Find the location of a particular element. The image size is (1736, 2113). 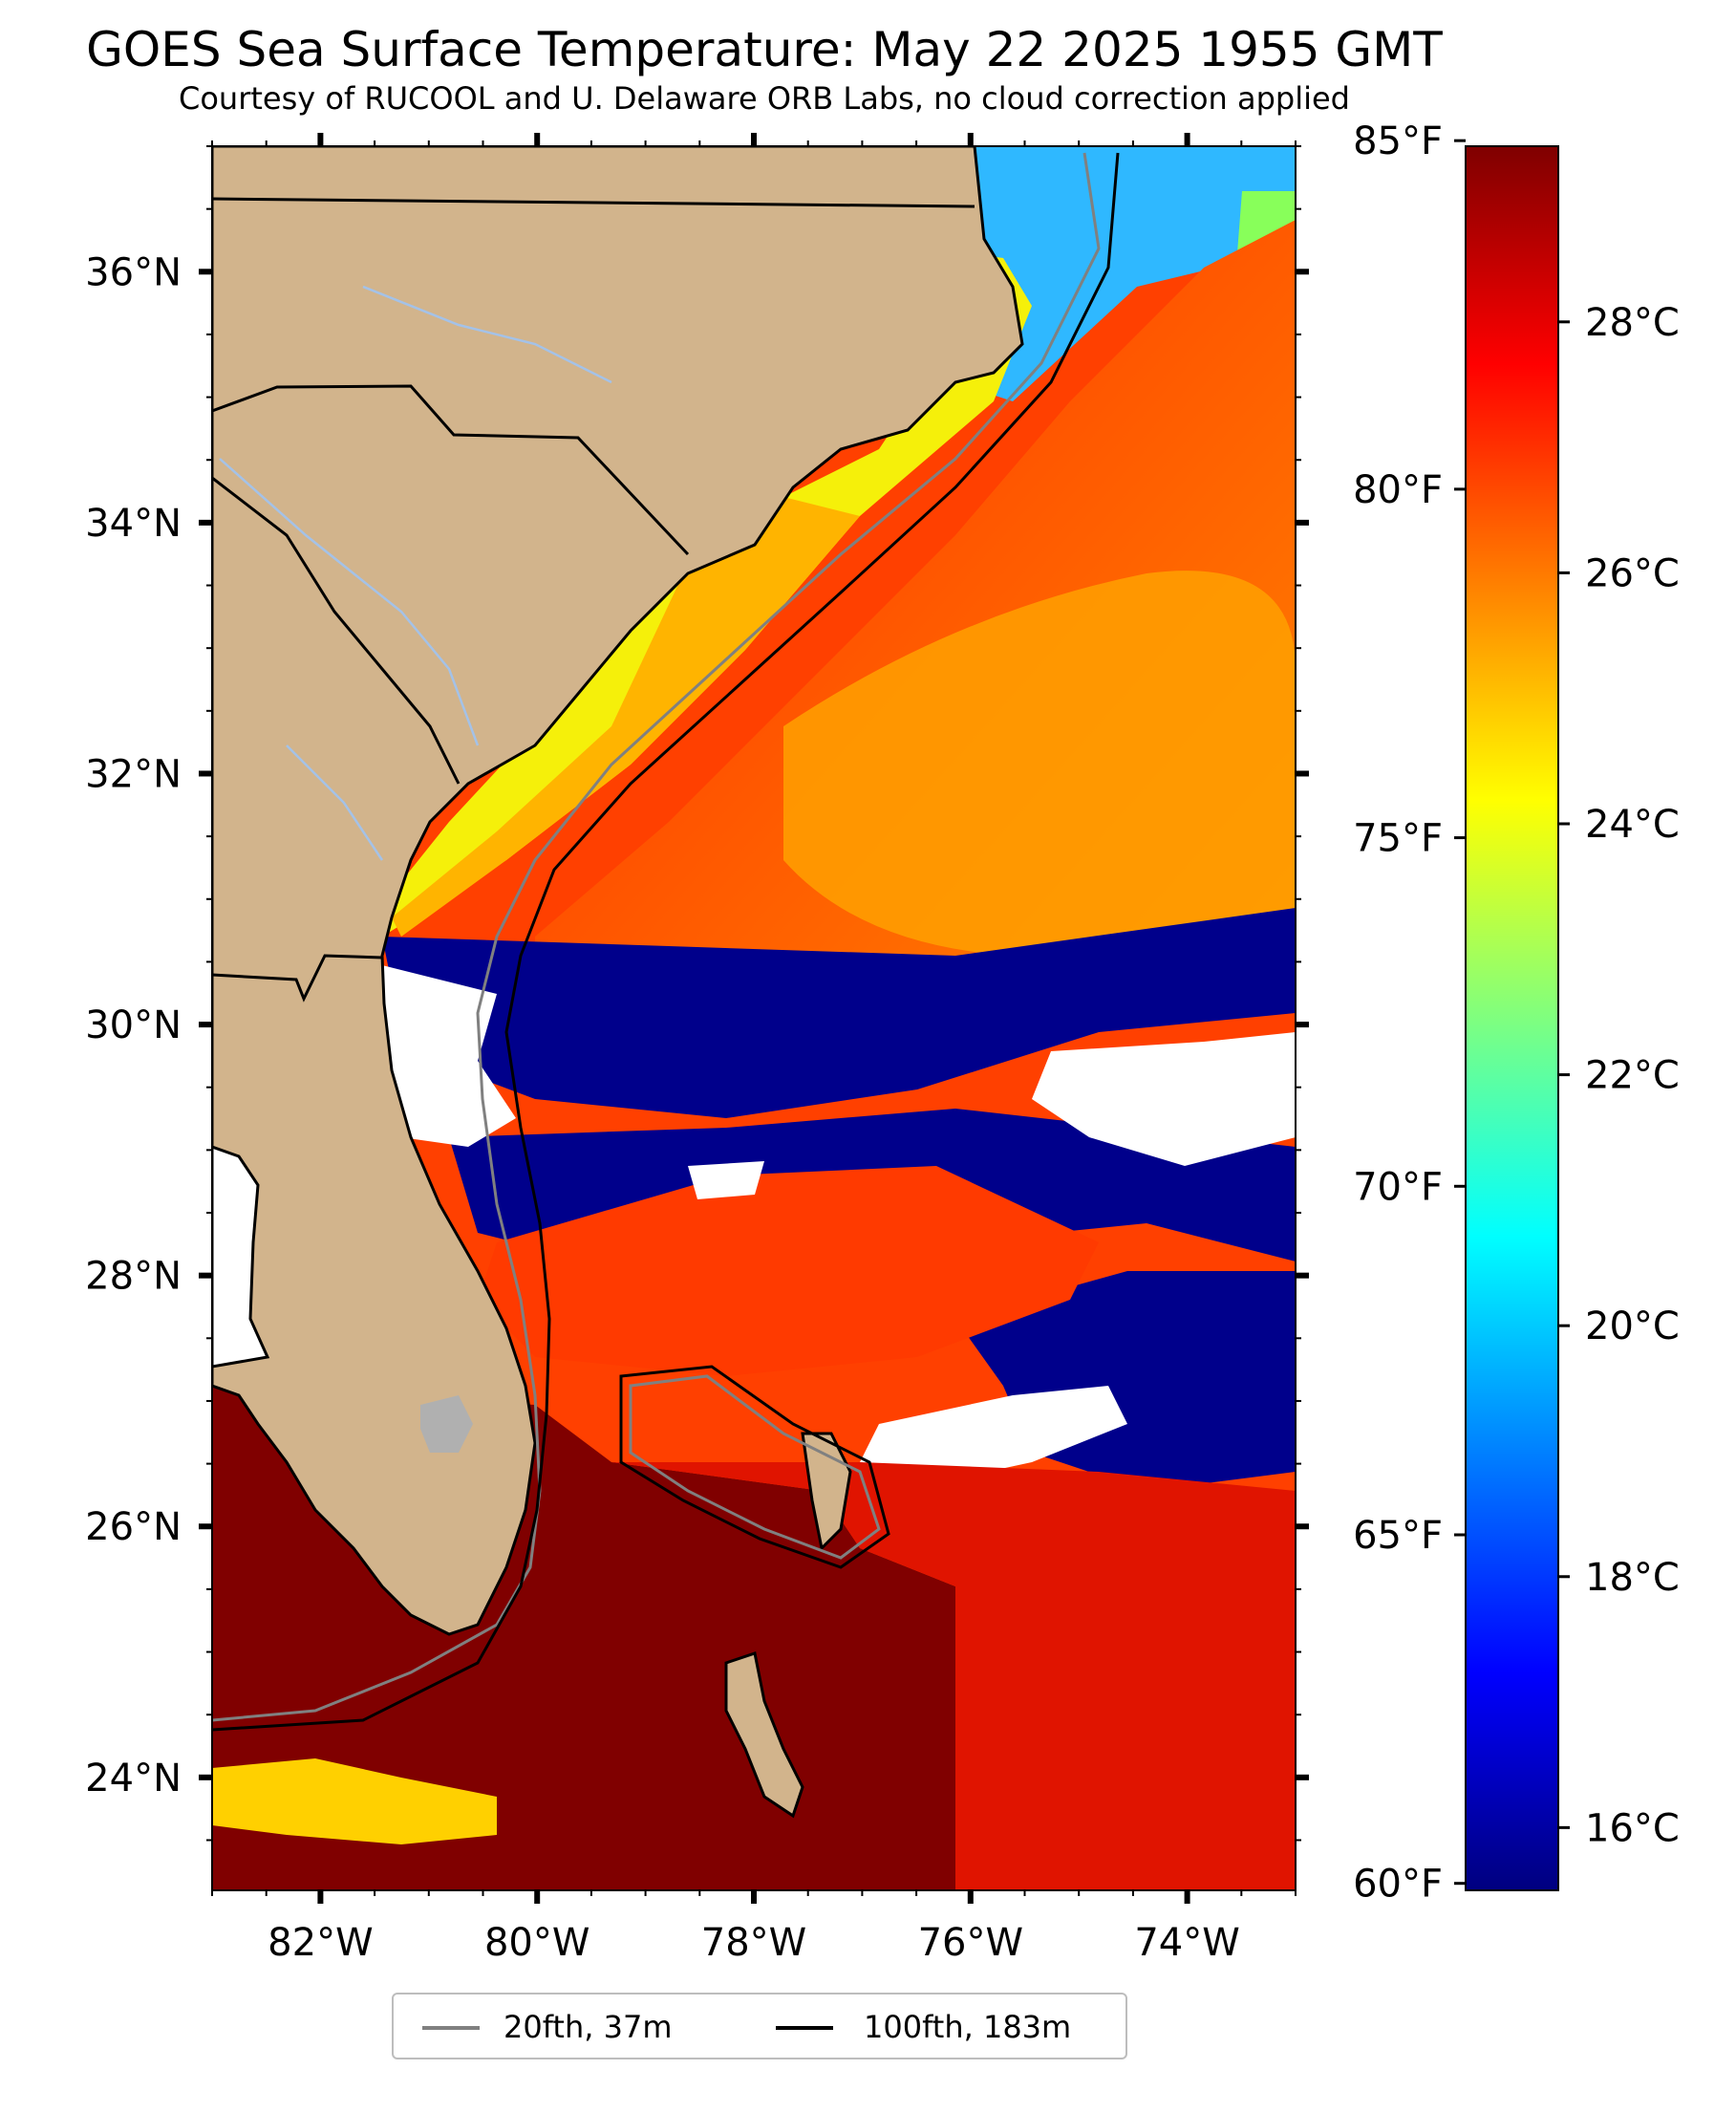

lat-tick-label-3: 30°N is located at coordinates (133, 1025).